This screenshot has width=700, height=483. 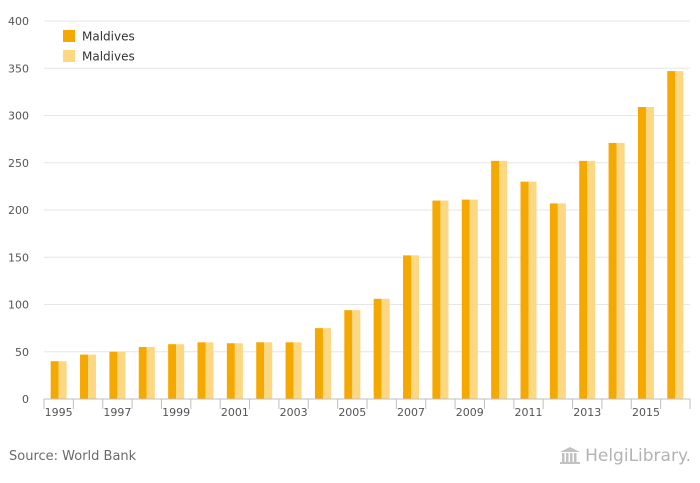 I want to click on y-tick-label: 50, so click(x=22, y=352).